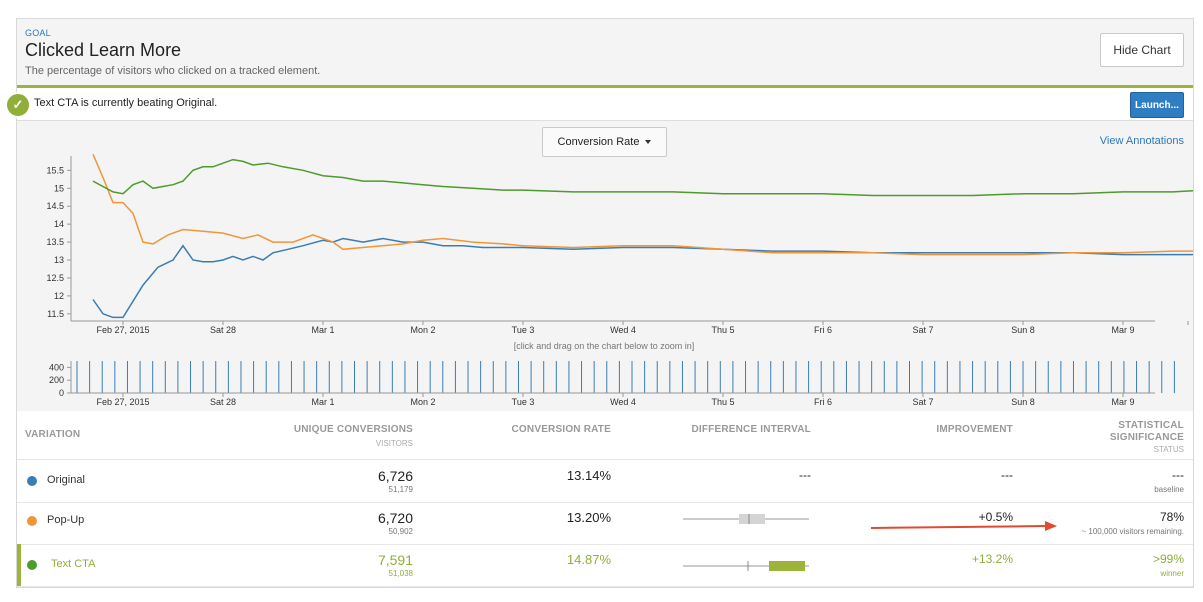 The image size is (1203, 602). What do you see at coordinates (605, 86) in the screenshot?
I see `accent-divider` at bounding box center [605, 86].